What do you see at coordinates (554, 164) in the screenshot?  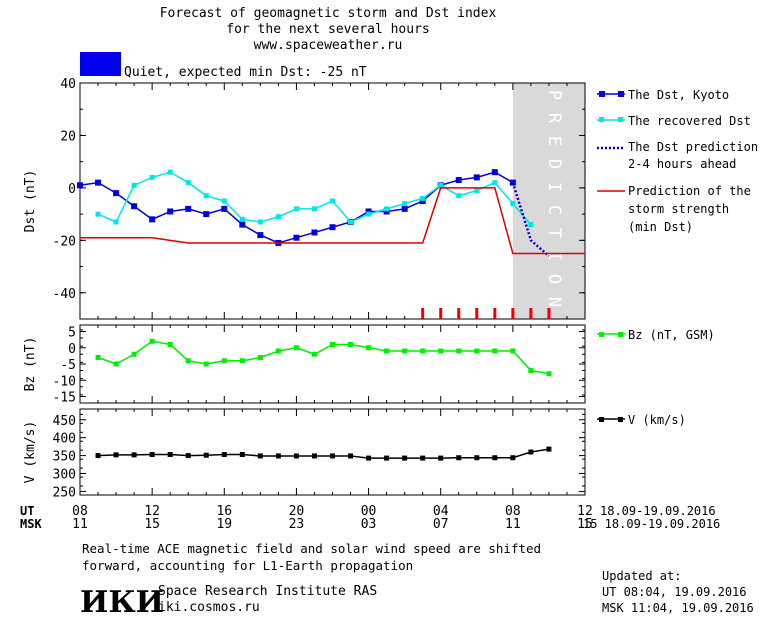 I see `prediction-band-letter: D` at bounding box center [554, 164].